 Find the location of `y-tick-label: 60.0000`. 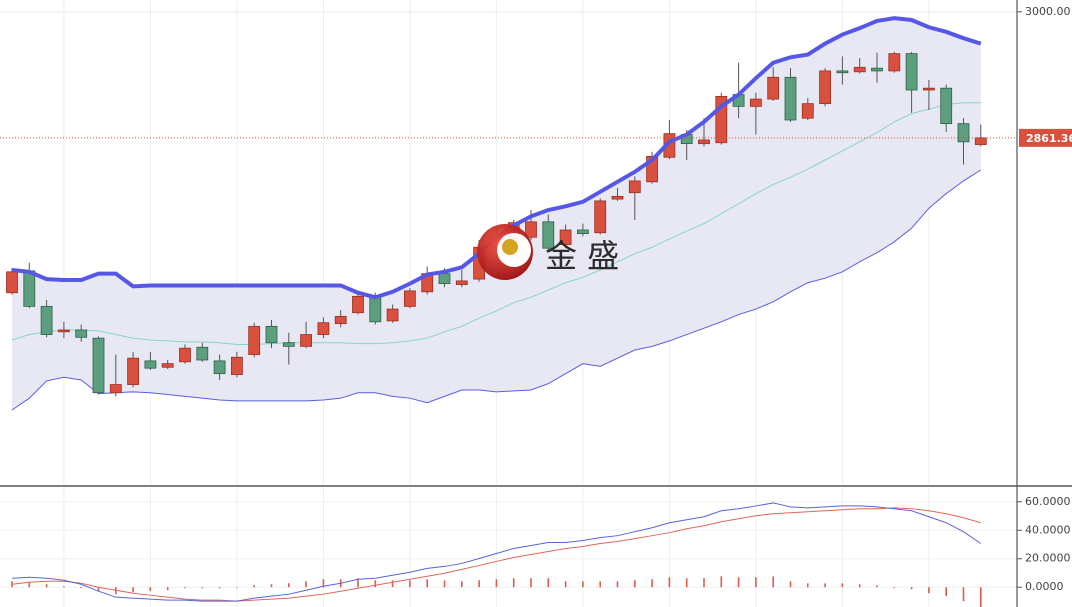

y-tick-label: 60.0000 is located at coordinates (1048, 501).